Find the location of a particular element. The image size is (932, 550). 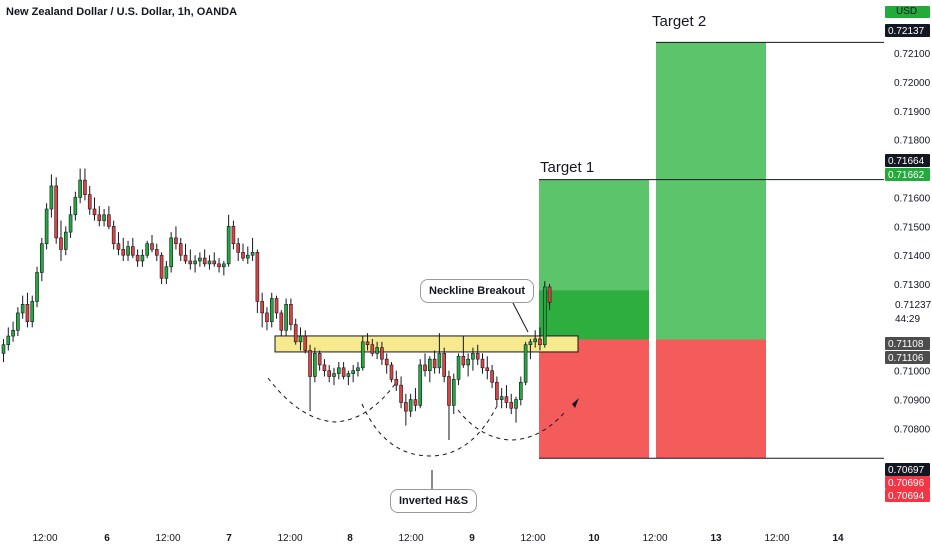

currency-label: USD is located at coordinates (907, 11).